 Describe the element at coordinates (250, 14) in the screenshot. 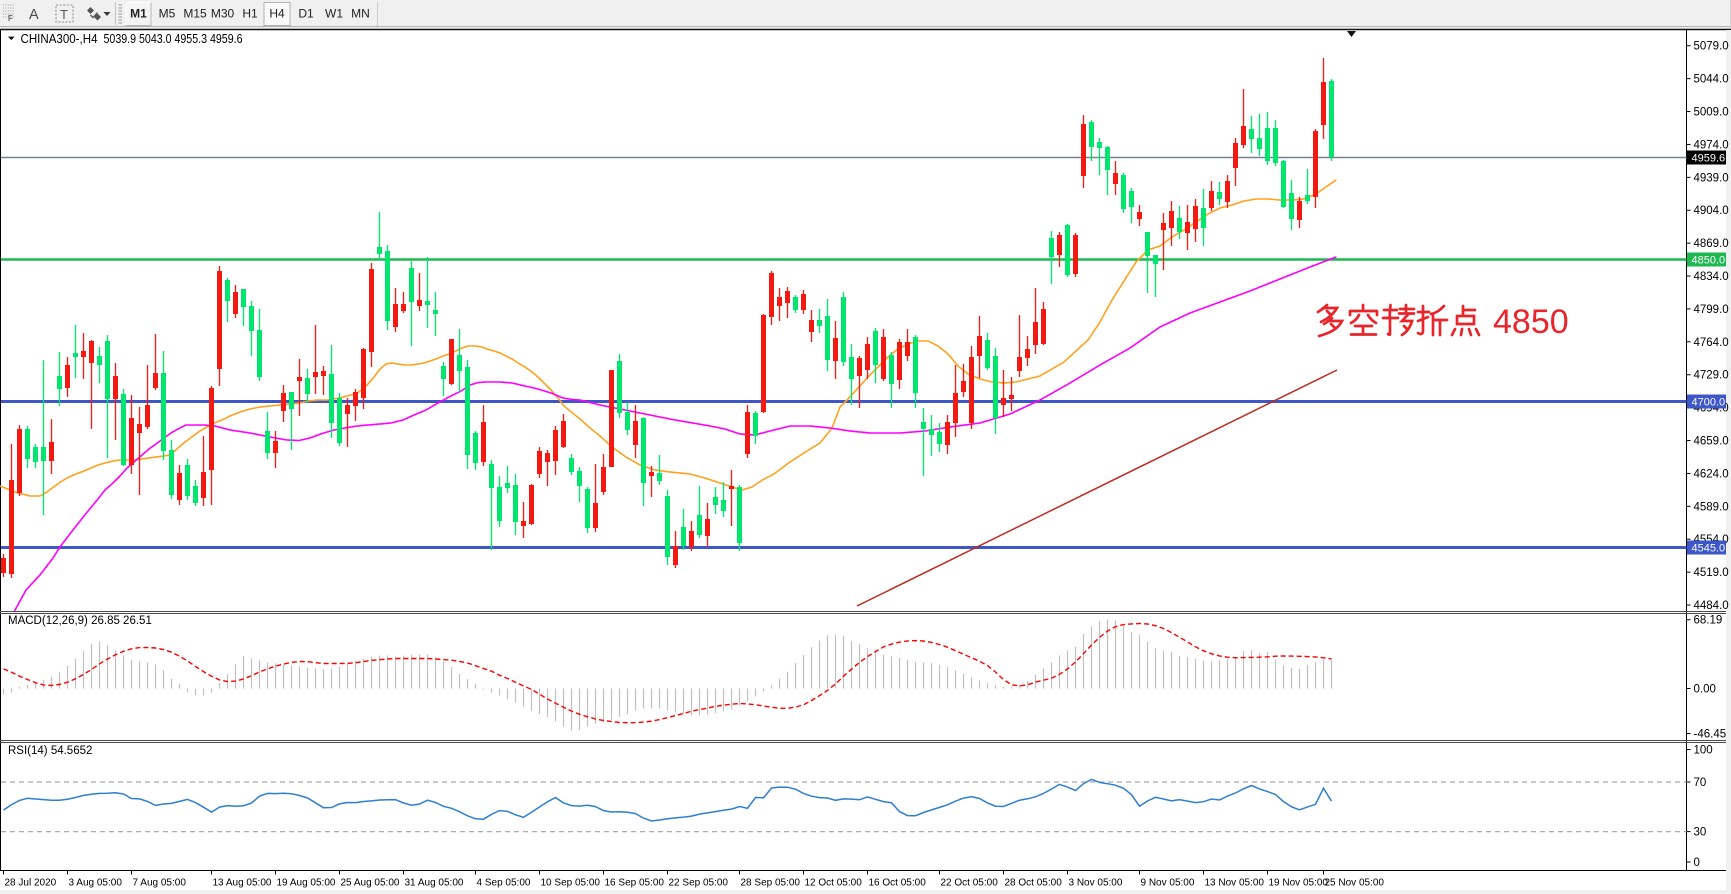

I see `svg-text: H1` at that location.